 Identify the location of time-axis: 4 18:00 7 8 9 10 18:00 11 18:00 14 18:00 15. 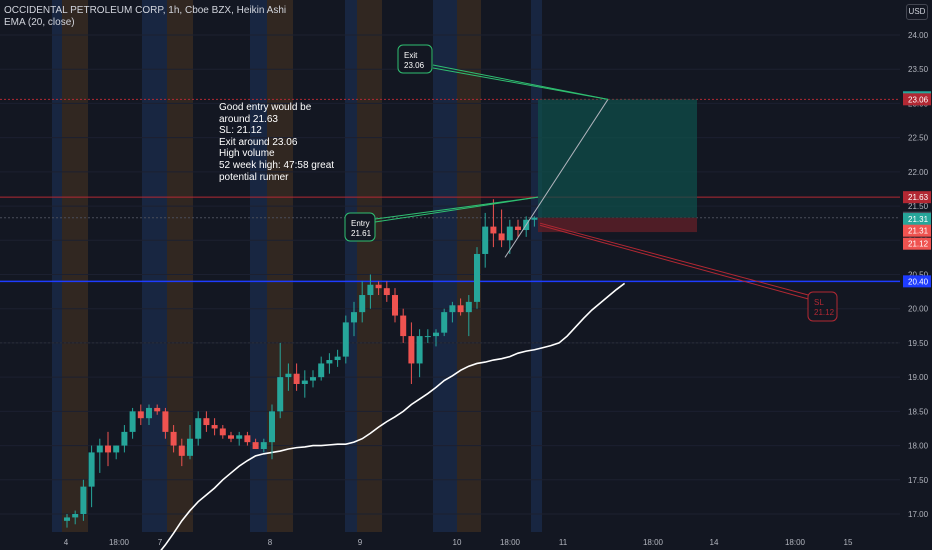
(458, 542).